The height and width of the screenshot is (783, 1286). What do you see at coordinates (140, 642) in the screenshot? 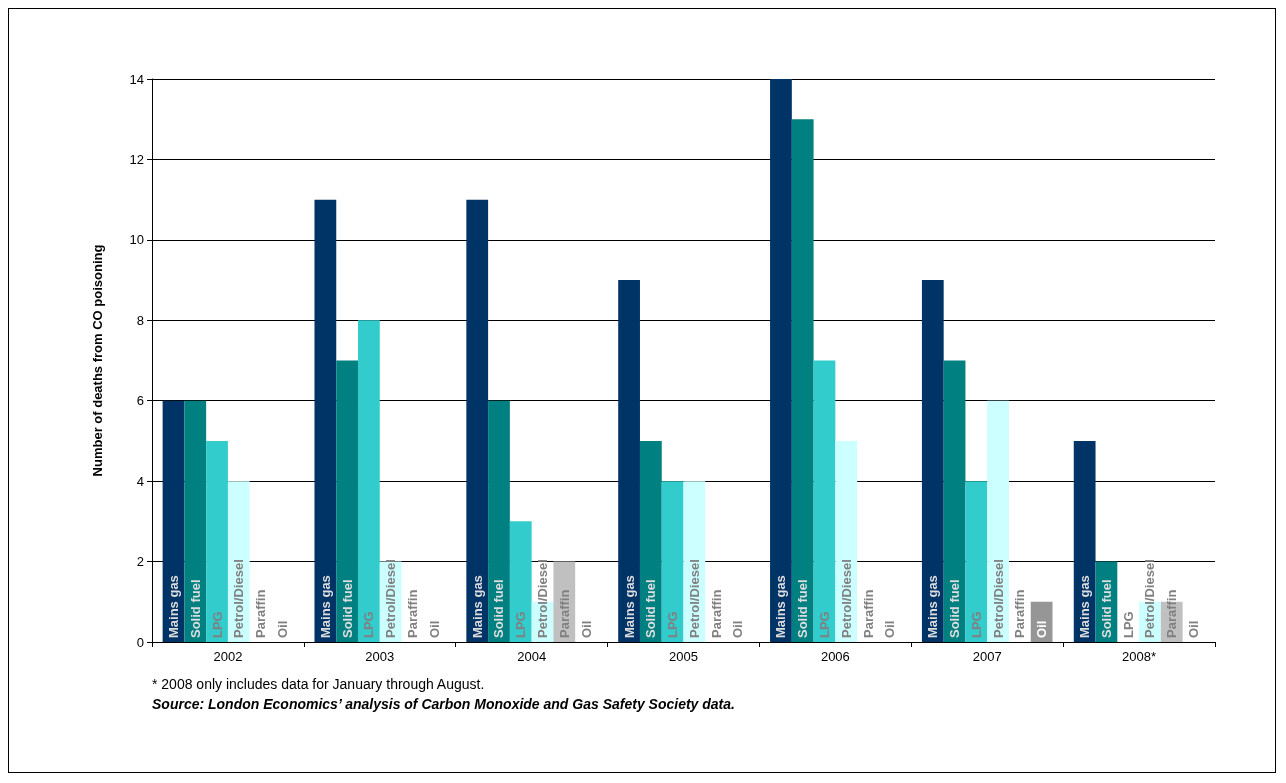
I see `y-tick-label: 0` at bounding box center [140, 642].